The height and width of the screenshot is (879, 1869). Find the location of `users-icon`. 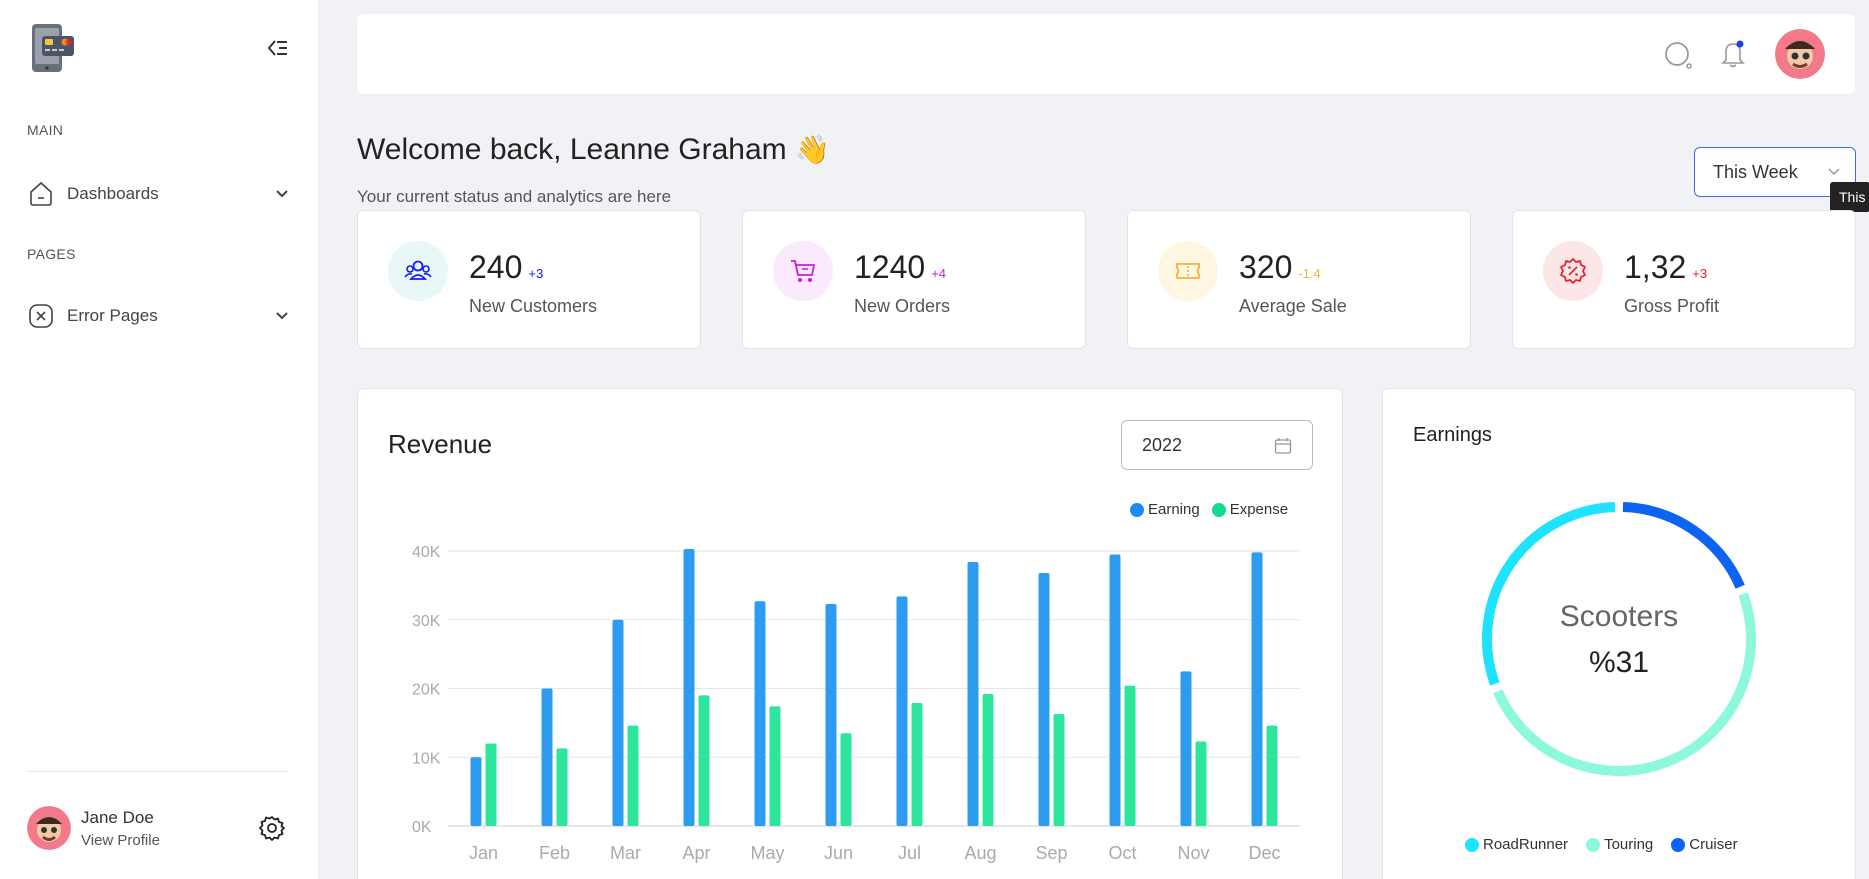

users-icon is located at coordinates (418, 270).